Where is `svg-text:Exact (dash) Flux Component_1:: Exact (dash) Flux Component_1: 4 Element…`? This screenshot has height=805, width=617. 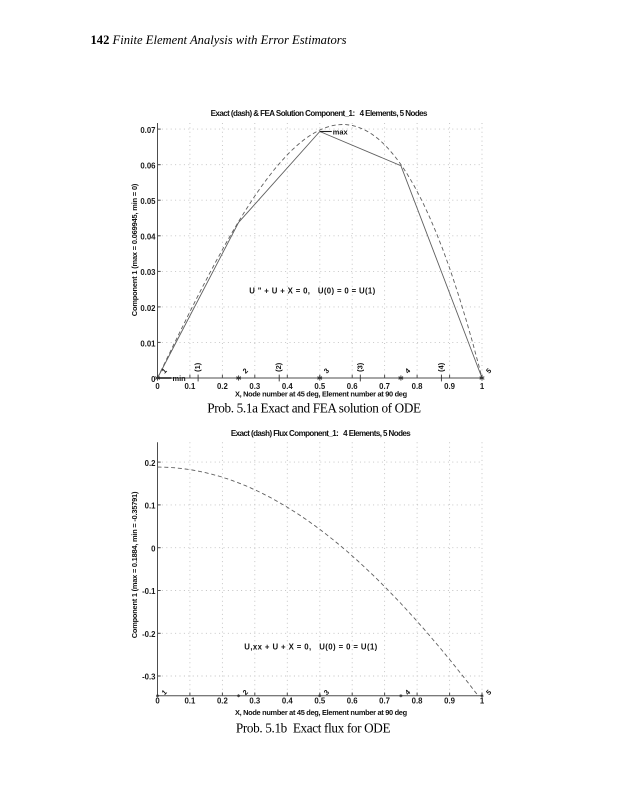
svg-text:Exact (dash) Flux Component_1:: Exact (dash) Flux Component_1: 4 Element… is located at coordinates (321, 433).